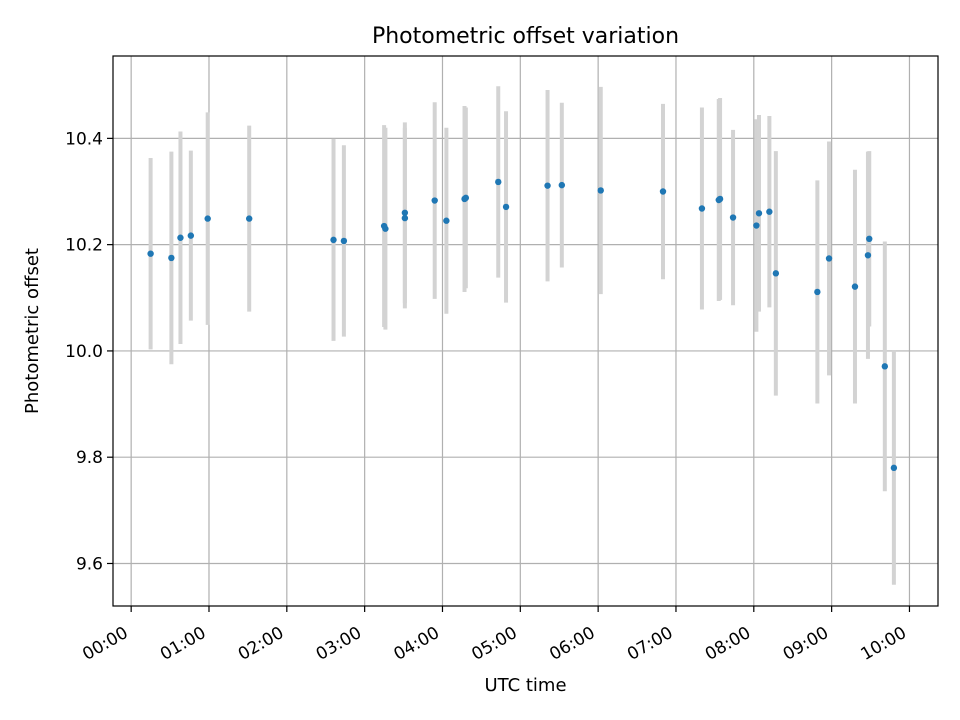 The width and height of the screenshot is (960, 720). Describe the element at coordinates (89, 458) in the screenshot. I see `y-tick-label: 9.8` at that location.